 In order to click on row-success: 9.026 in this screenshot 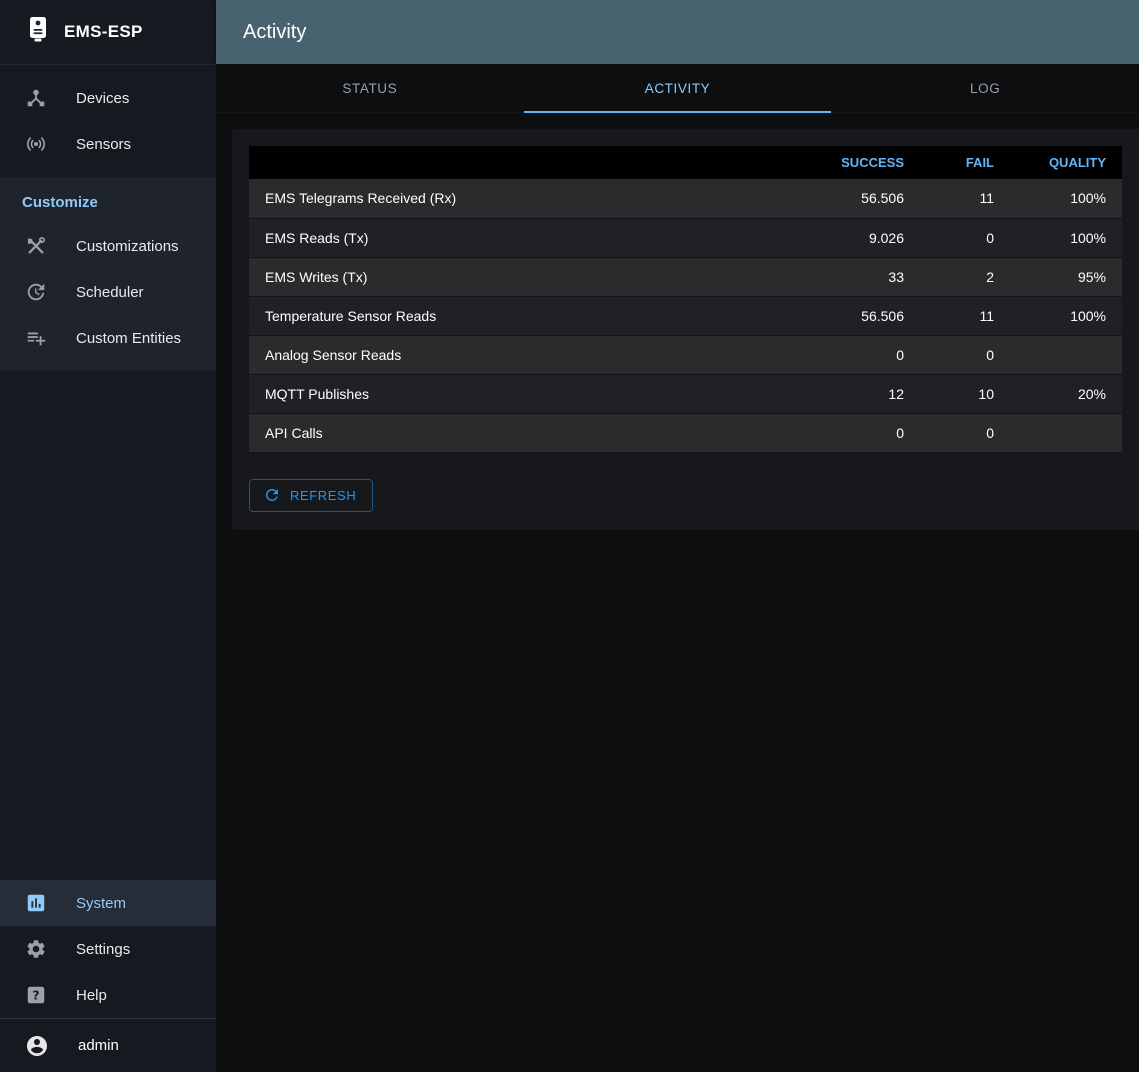, I will do `click(860, 238)`.